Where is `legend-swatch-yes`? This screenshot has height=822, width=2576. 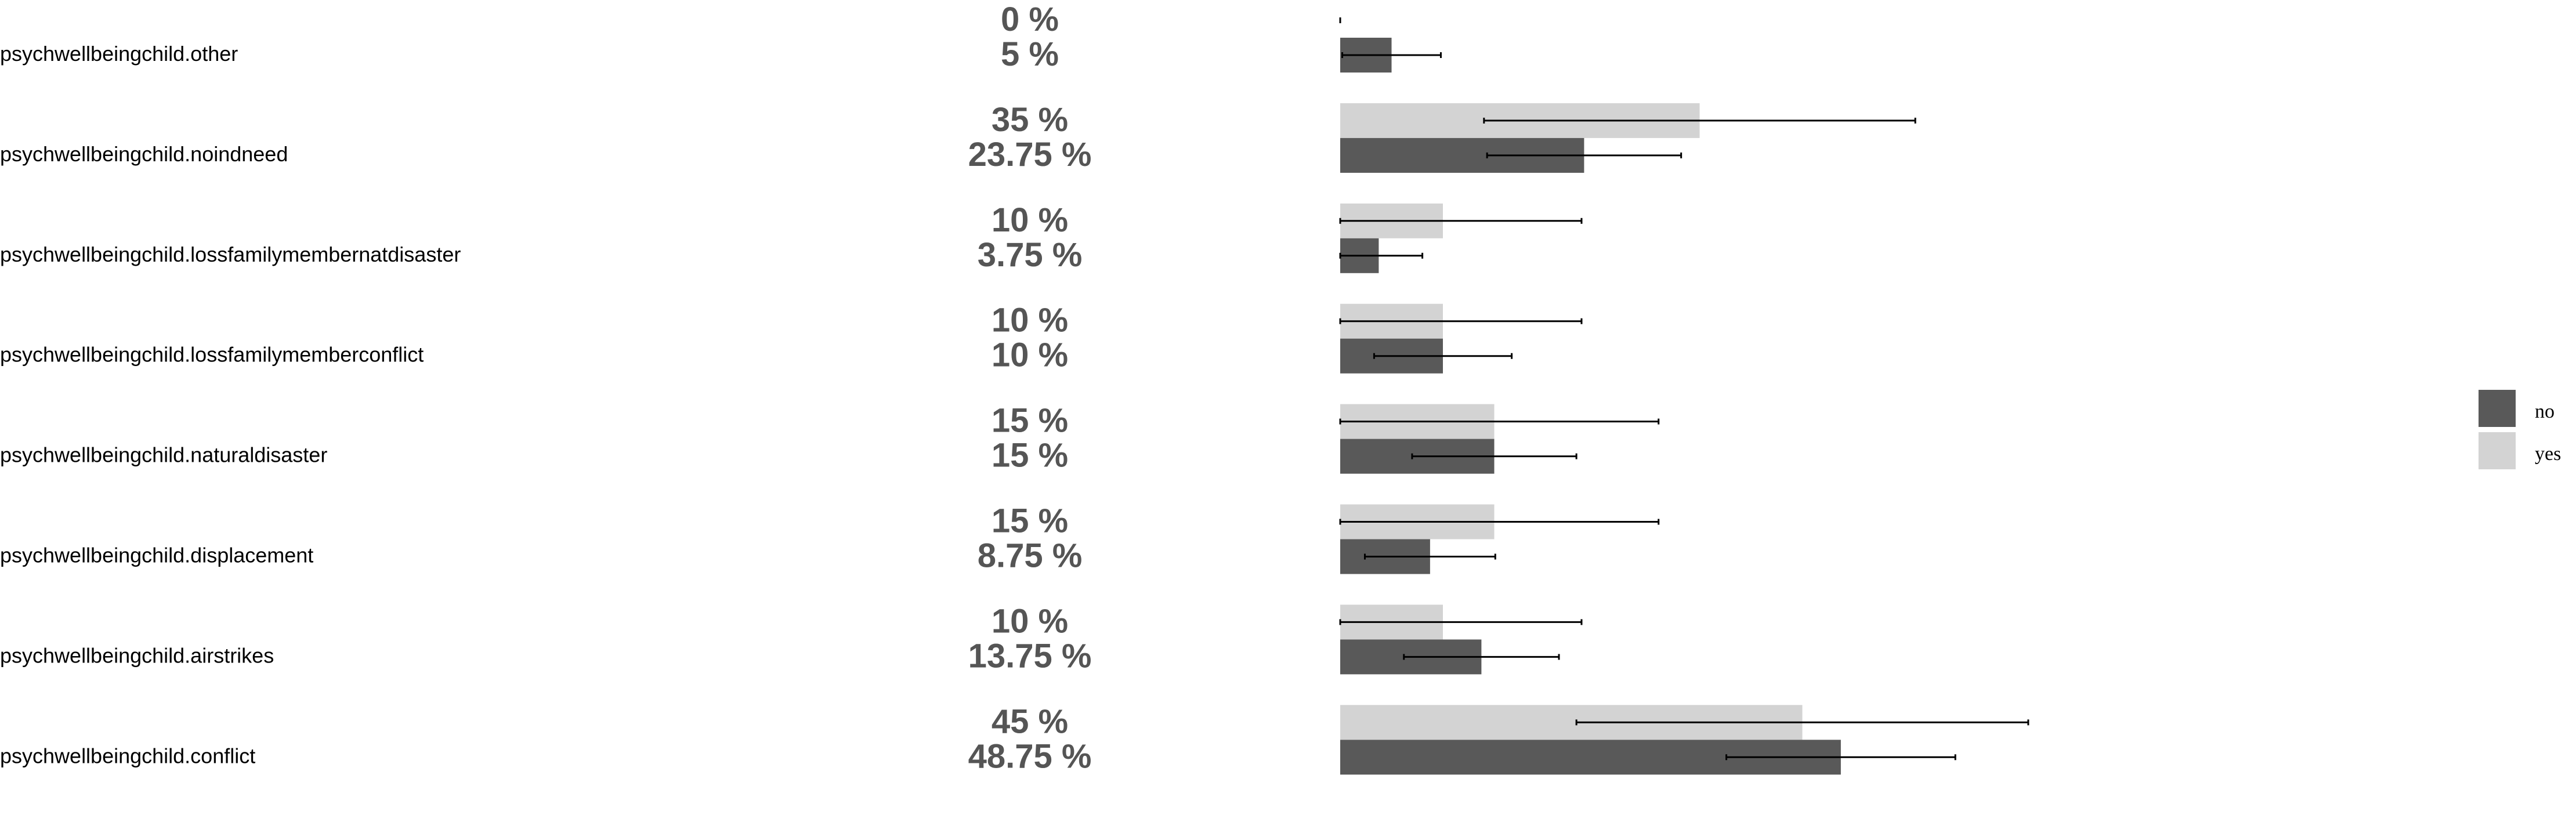 legend-swatch-yes is located at coordinates (2497, 450).